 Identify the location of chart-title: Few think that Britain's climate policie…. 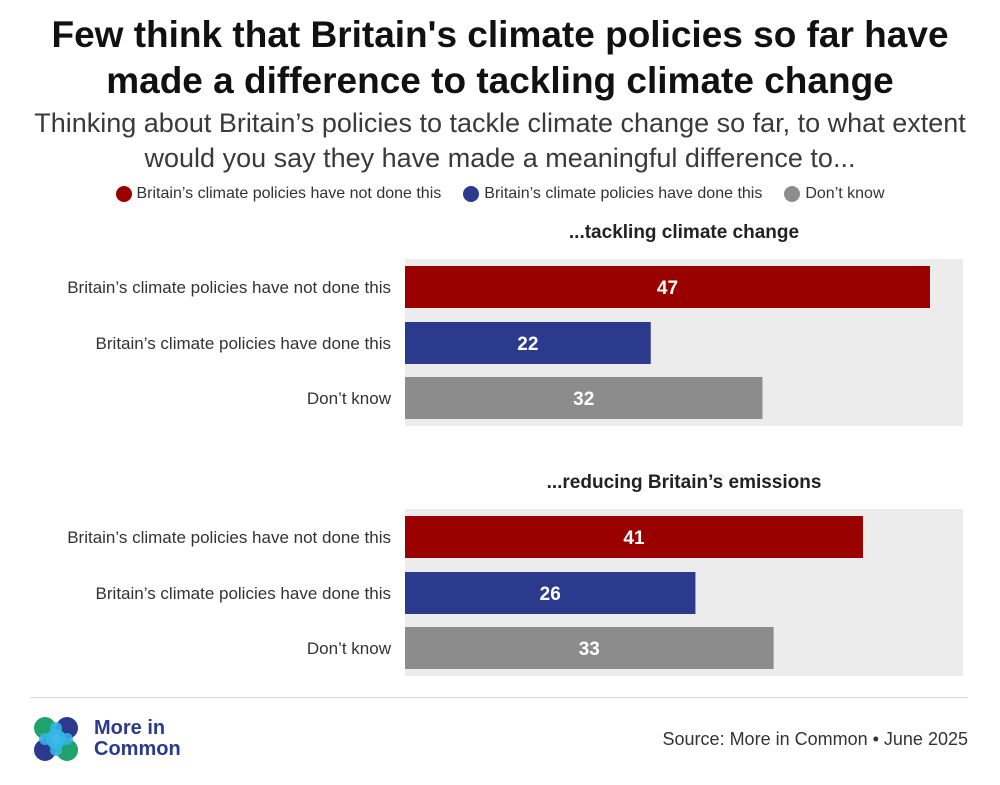
(500, 57).